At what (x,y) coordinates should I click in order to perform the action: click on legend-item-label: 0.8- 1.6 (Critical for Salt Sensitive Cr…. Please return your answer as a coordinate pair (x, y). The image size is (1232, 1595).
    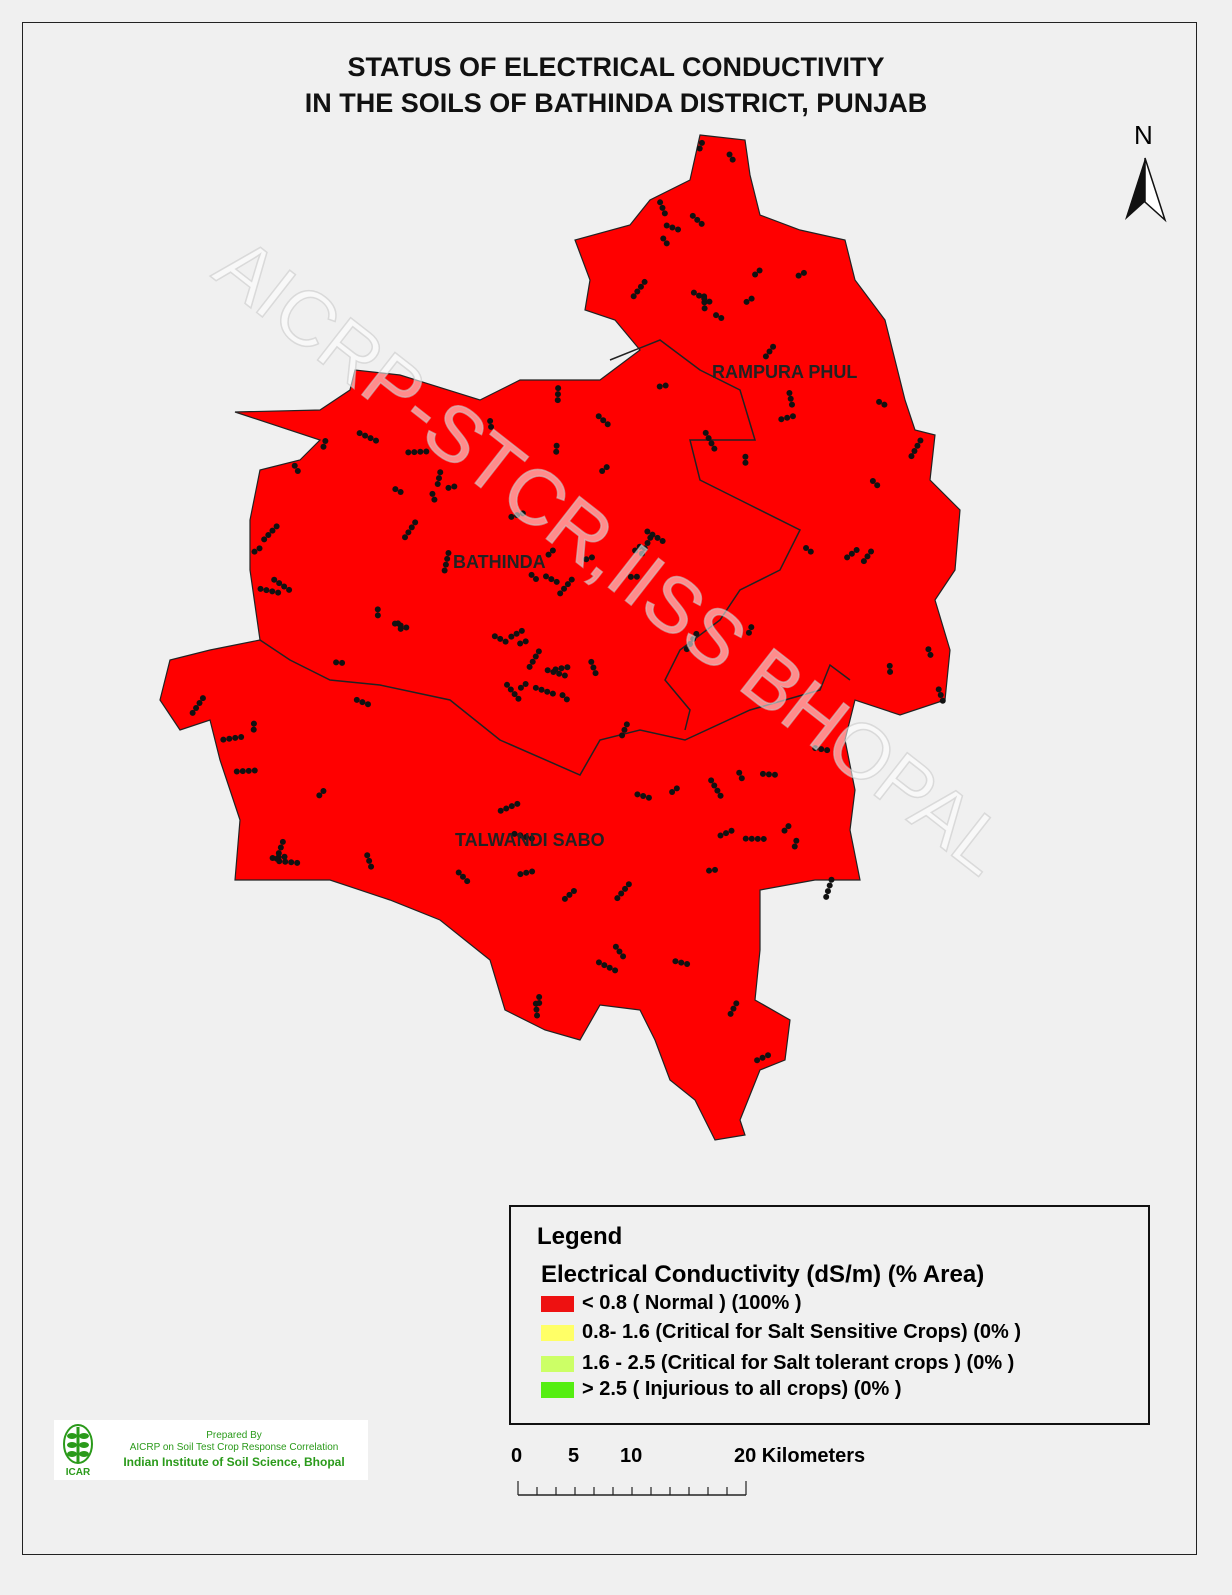
    Looking at the image, I should click on (802, 1332).